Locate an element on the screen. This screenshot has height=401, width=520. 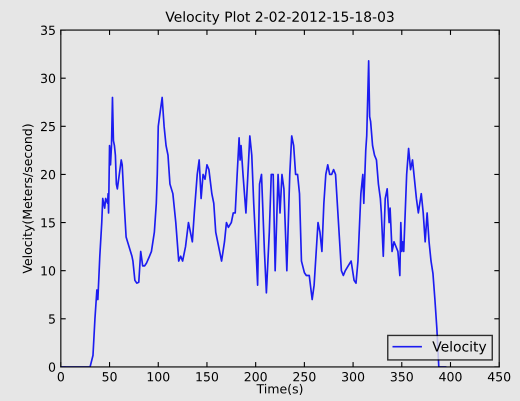
x-tick-label: 250 is located at coordinates (304, 377).